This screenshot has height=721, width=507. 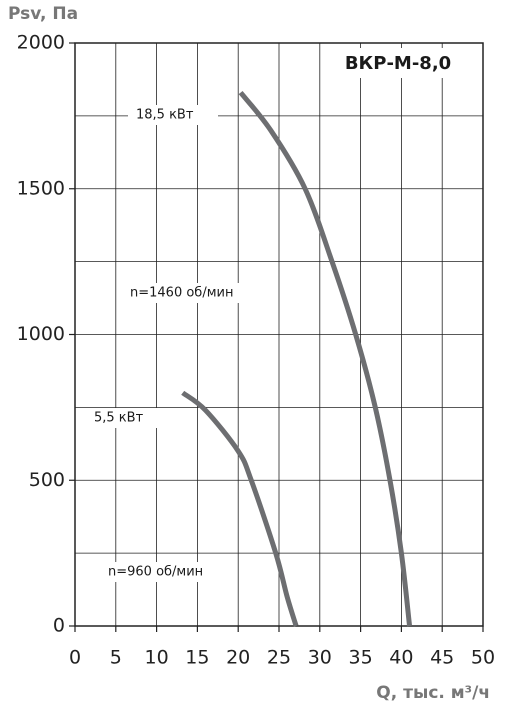 What do you see at coordinates (483, 658) in the screenshot?
I see `x-tick-label: 50` at bounding box center [483, 658].